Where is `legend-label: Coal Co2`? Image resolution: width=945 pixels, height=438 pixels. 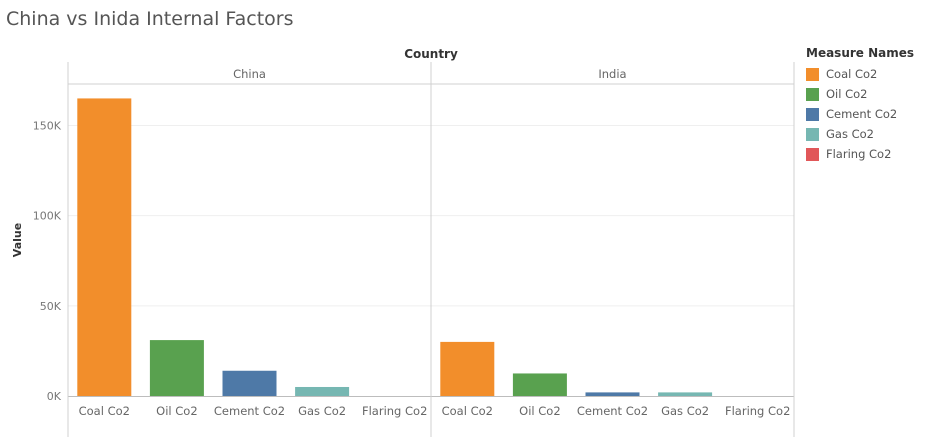
legend-label: Coal Co2 is located at coordinates (852, 74).